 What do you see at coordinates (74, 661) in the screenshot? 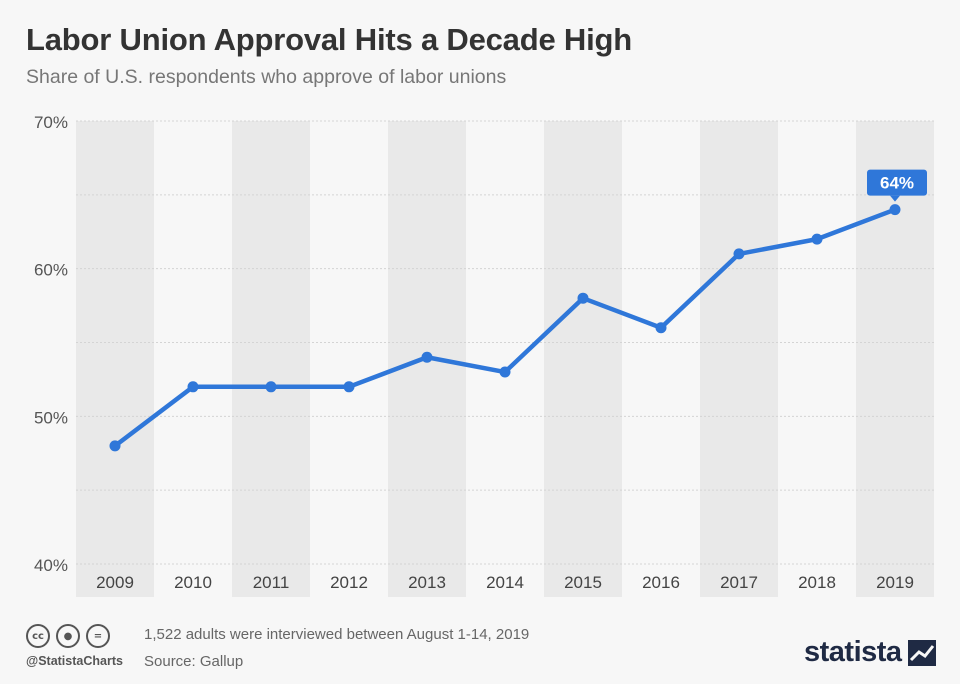
I see `social-handle: @StatistaCharts` at bounding box center [74, 661].